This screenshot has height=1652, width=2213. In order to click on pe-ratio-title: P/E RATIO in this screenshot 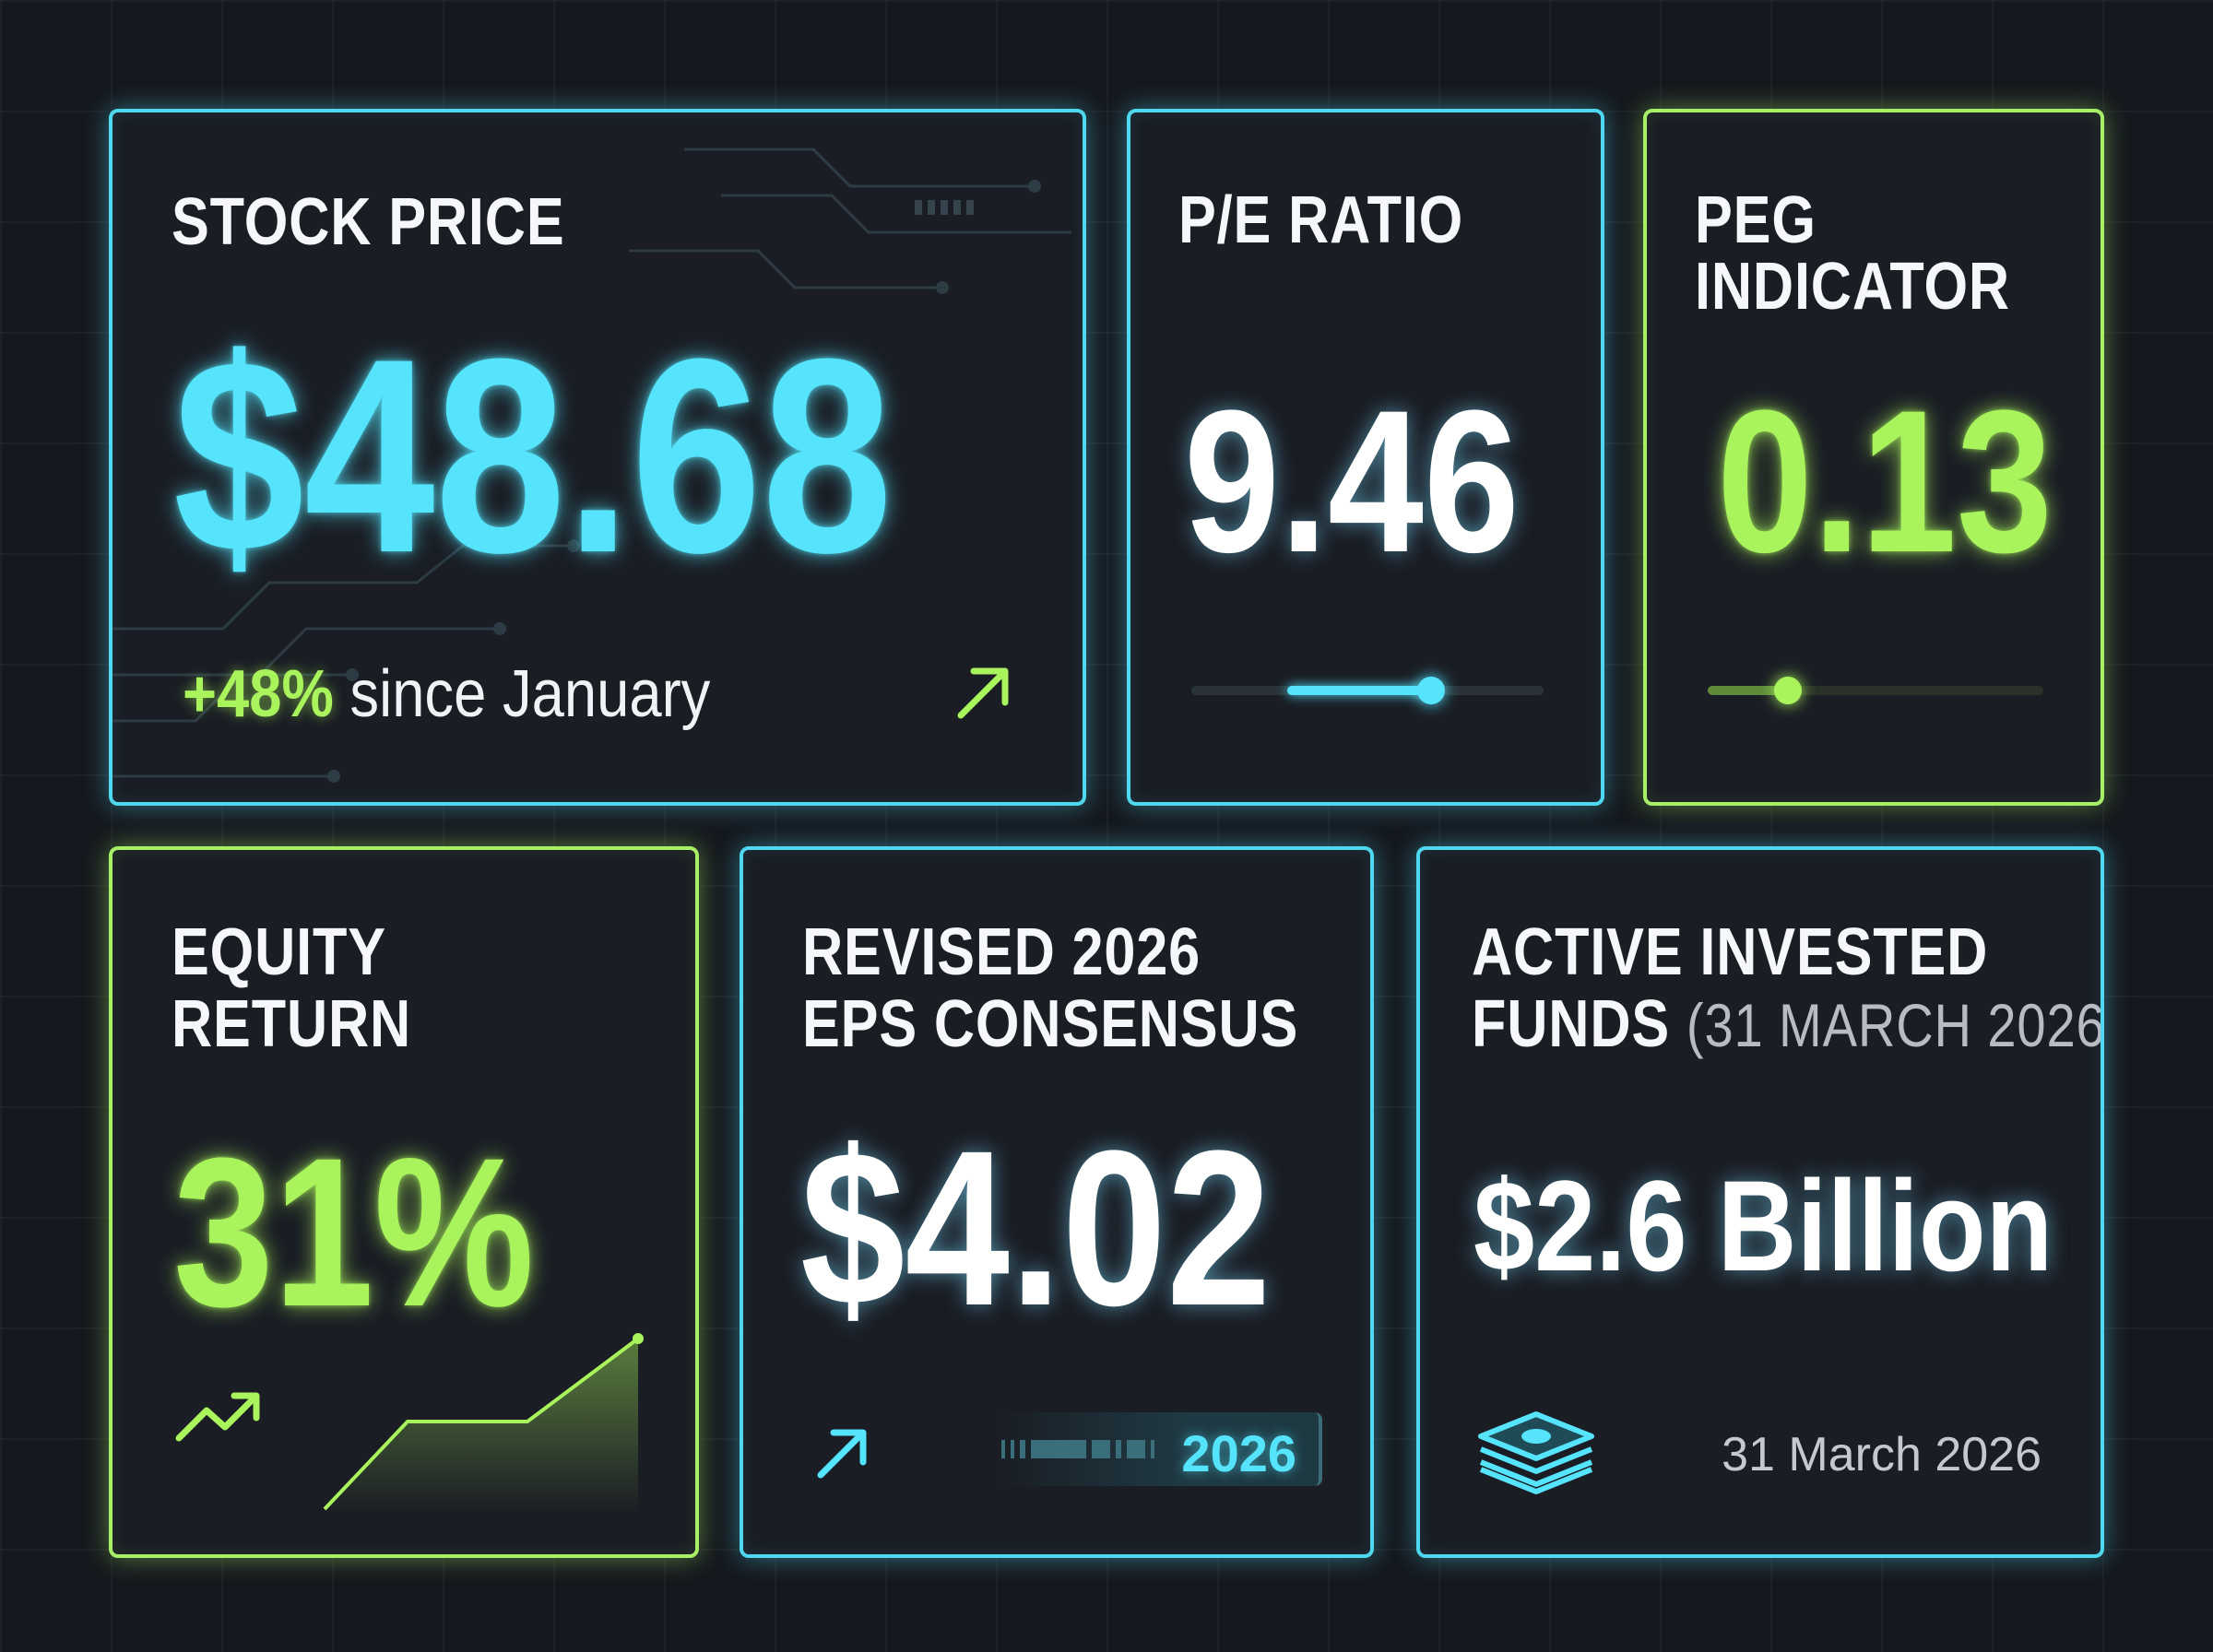, I will do `click(1321, 220)`.